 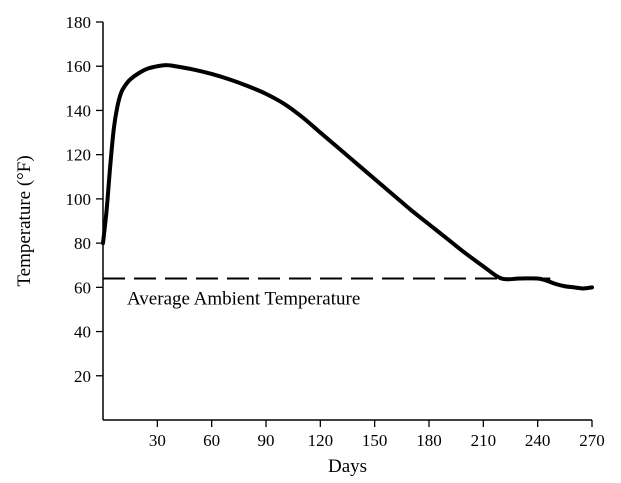 I want to click on x-tick-label: 270, so click(x=592, y=440).